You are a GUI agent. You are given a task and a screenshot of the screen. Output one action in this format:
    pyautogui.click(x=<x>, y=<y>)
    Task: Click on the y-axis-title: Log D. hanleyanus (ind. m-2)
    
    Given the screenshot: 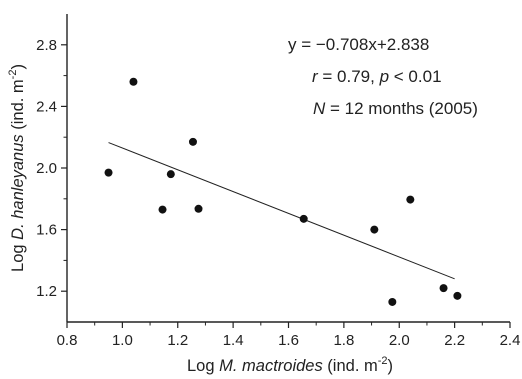 What is the action you would take?
    pyautogui.click(x=17, y=168)
    